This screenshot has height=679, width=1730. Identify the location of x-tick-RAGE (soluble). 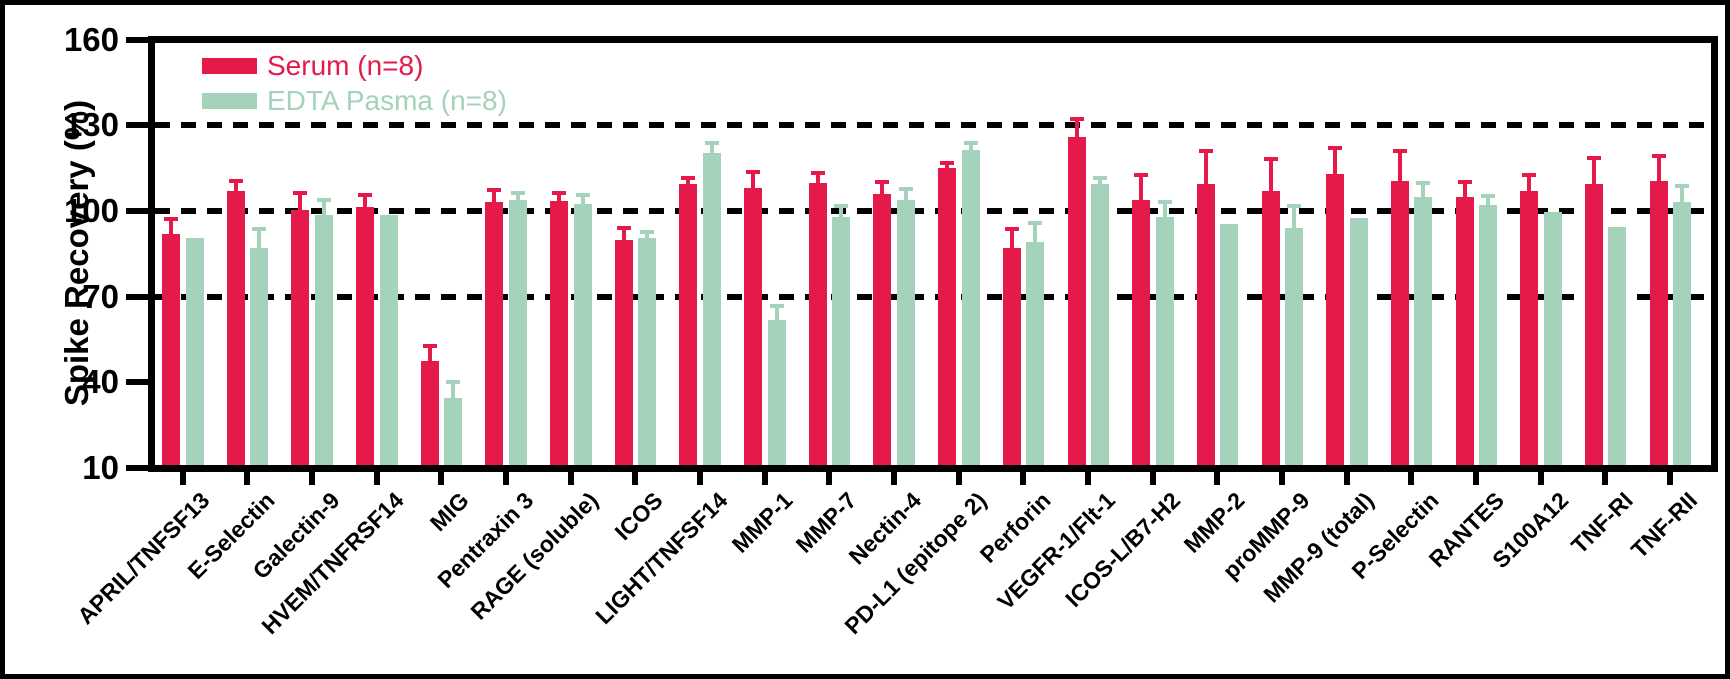
(570, 478).